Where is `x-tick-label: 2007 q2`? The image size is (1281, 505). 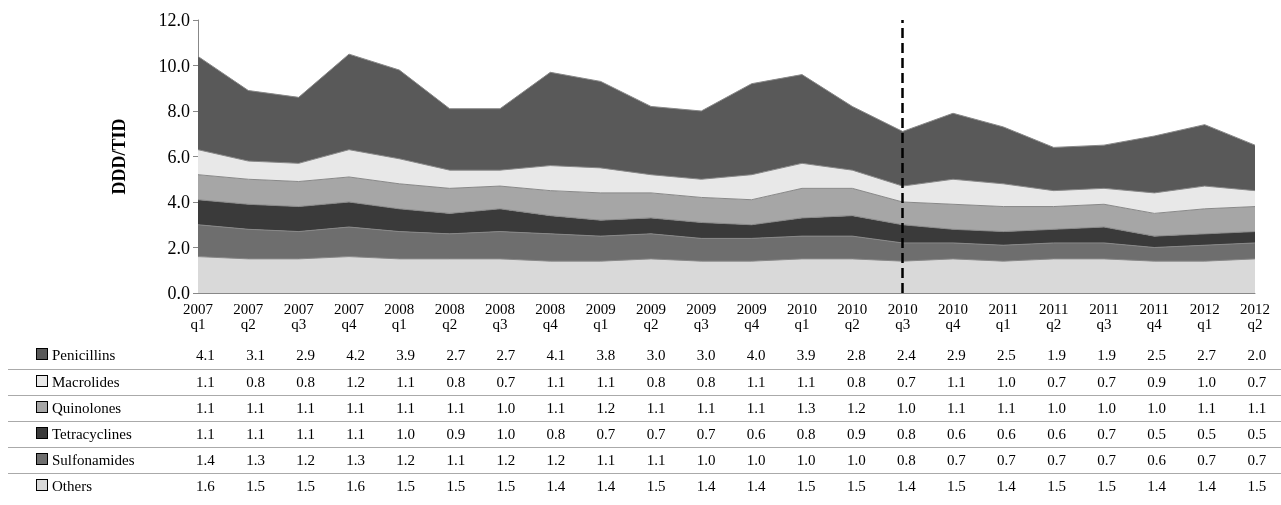 x-tick-label: 2007 q2 is located at coordinates (248, 316).